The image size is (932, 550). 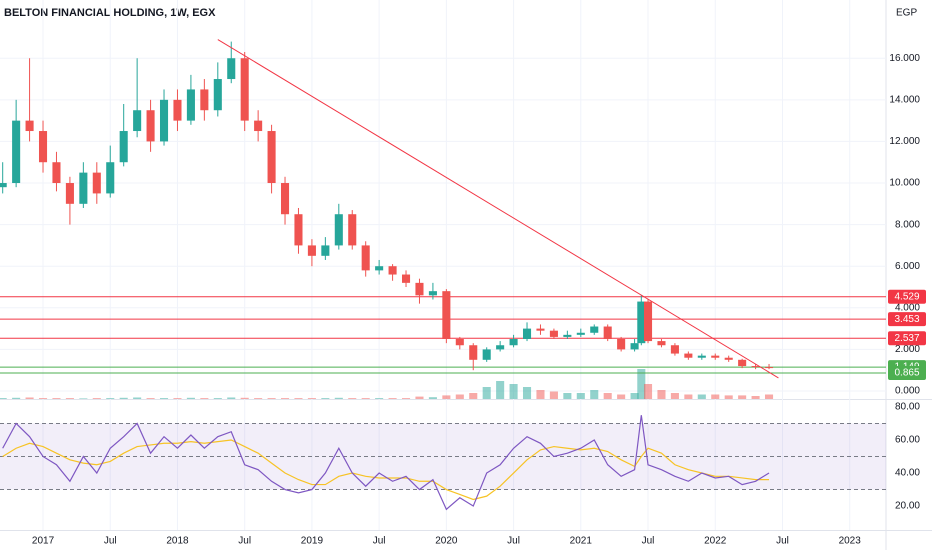 I want to click on y-tick-label: 6.000, so click(x=907, y=266).